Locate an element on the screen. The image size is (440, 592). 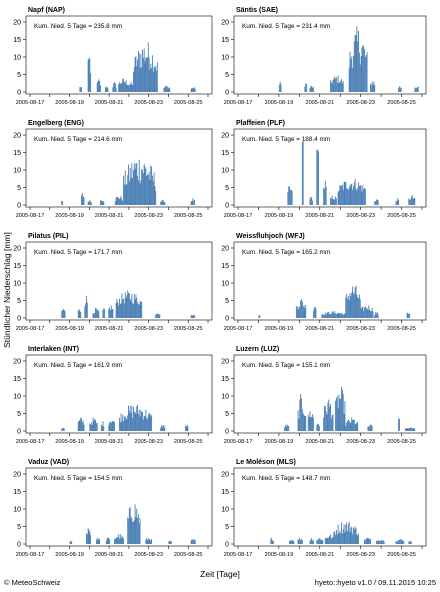
cumulative-precip-label: Kum. Nied. 5 Tage = 155.1 mm is located at coordinates (286, 365).